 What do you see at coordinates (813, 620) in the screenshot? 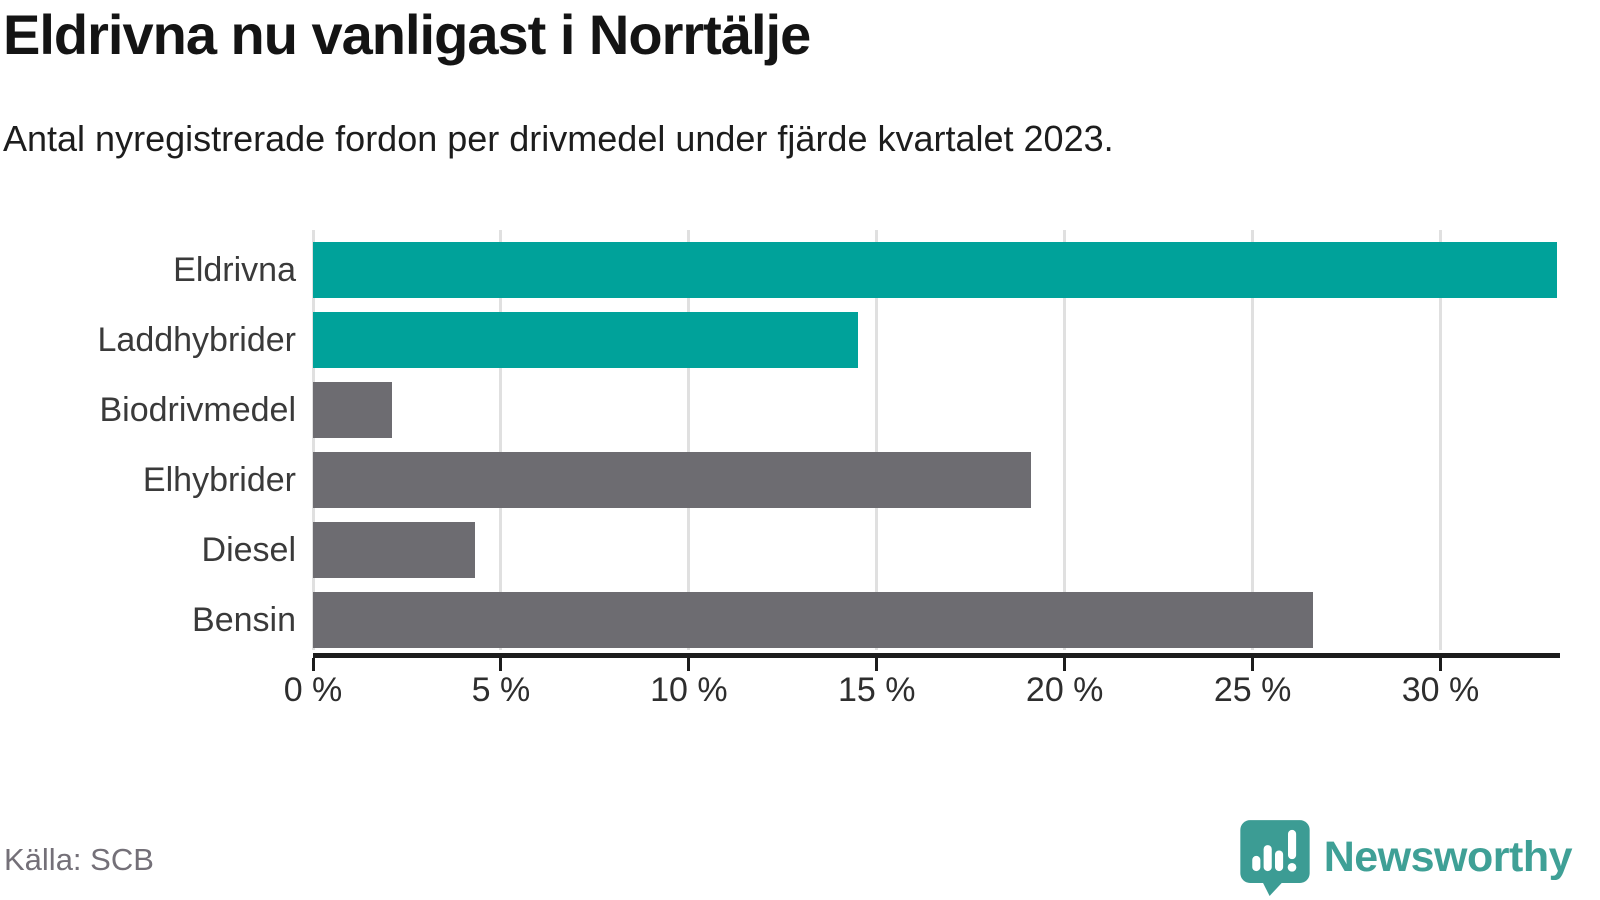
I see `bar-bensin` at bounding box center [813, 620].